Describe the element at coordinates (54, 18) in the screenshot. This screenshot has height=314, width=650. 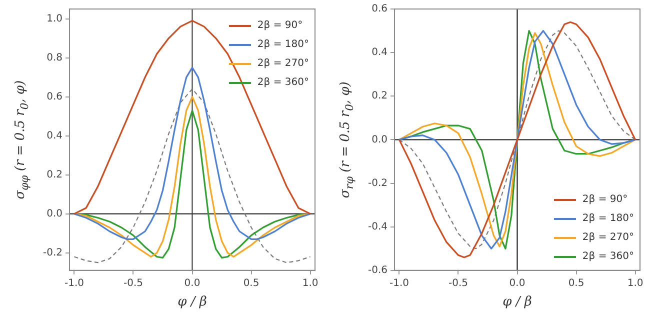
I see `y-tick-label: 1.0` at that location.